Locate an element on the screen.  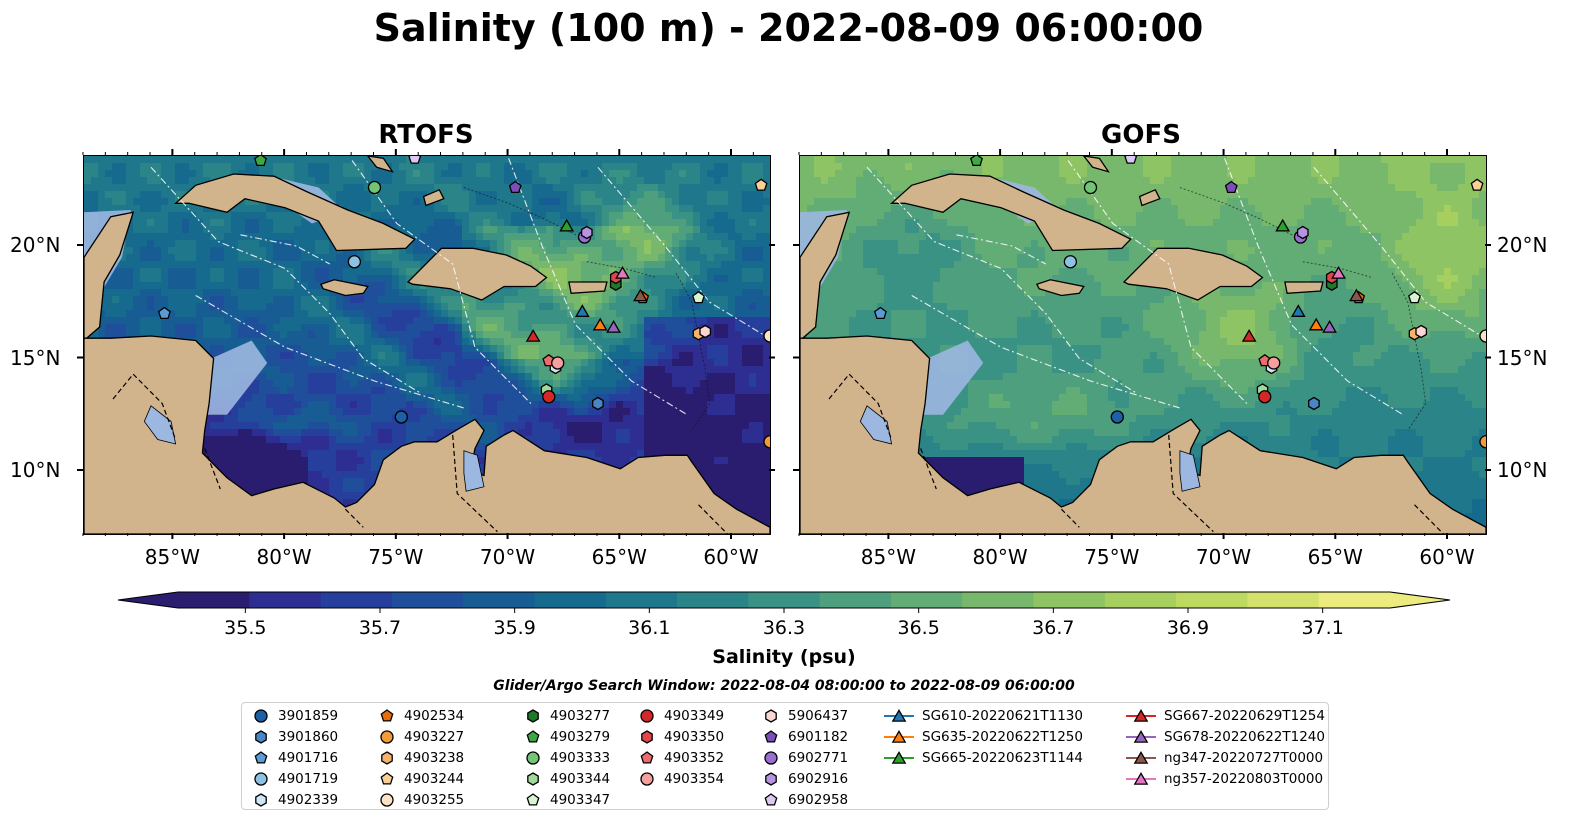
colorbar-tick-label: 35.5 is located at coordinates (245, 628).